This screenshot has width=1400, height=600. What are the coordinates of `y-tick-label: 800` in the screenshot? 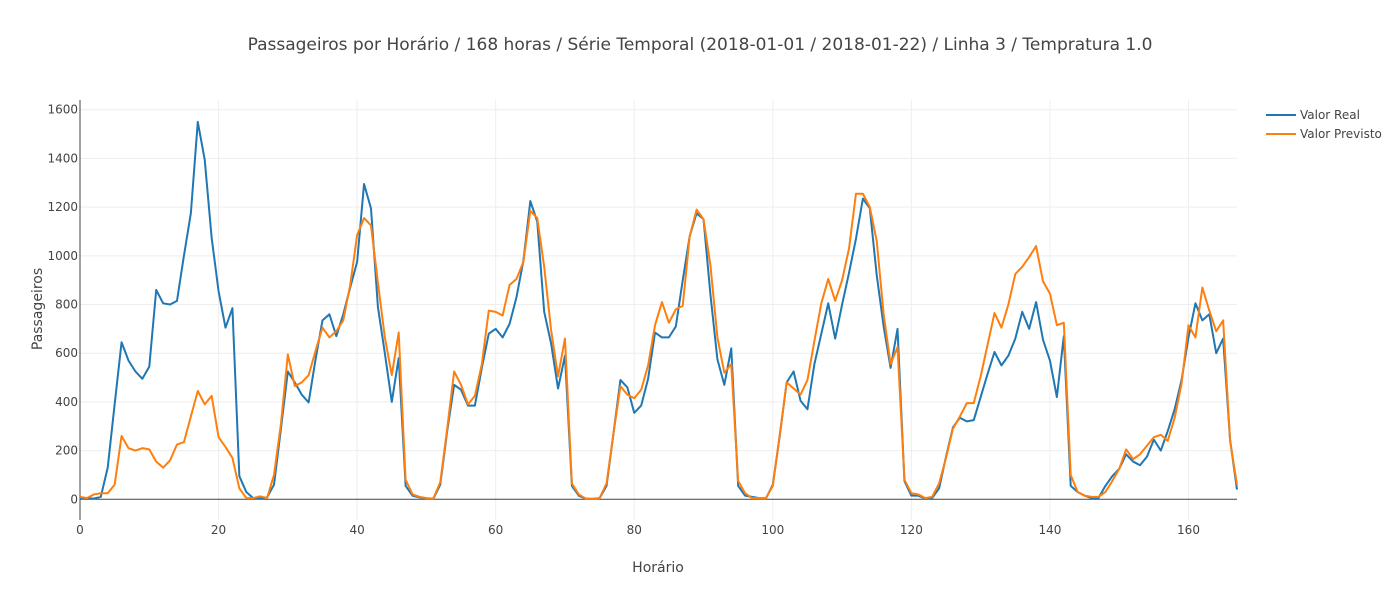 It's located at (66, 305).